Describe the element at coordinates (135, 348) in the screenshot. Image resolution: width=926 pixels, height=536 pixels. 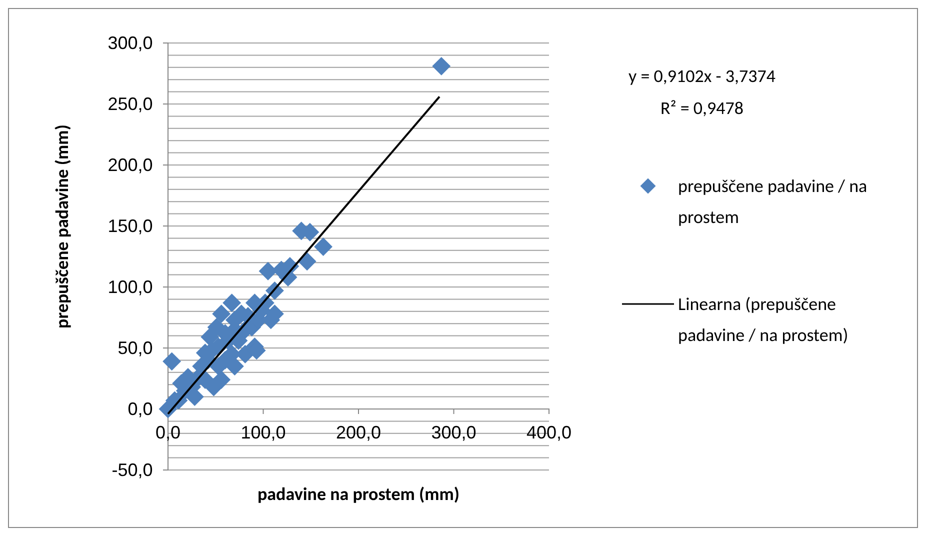
I see `y-tick-label: 50,0` at that location.